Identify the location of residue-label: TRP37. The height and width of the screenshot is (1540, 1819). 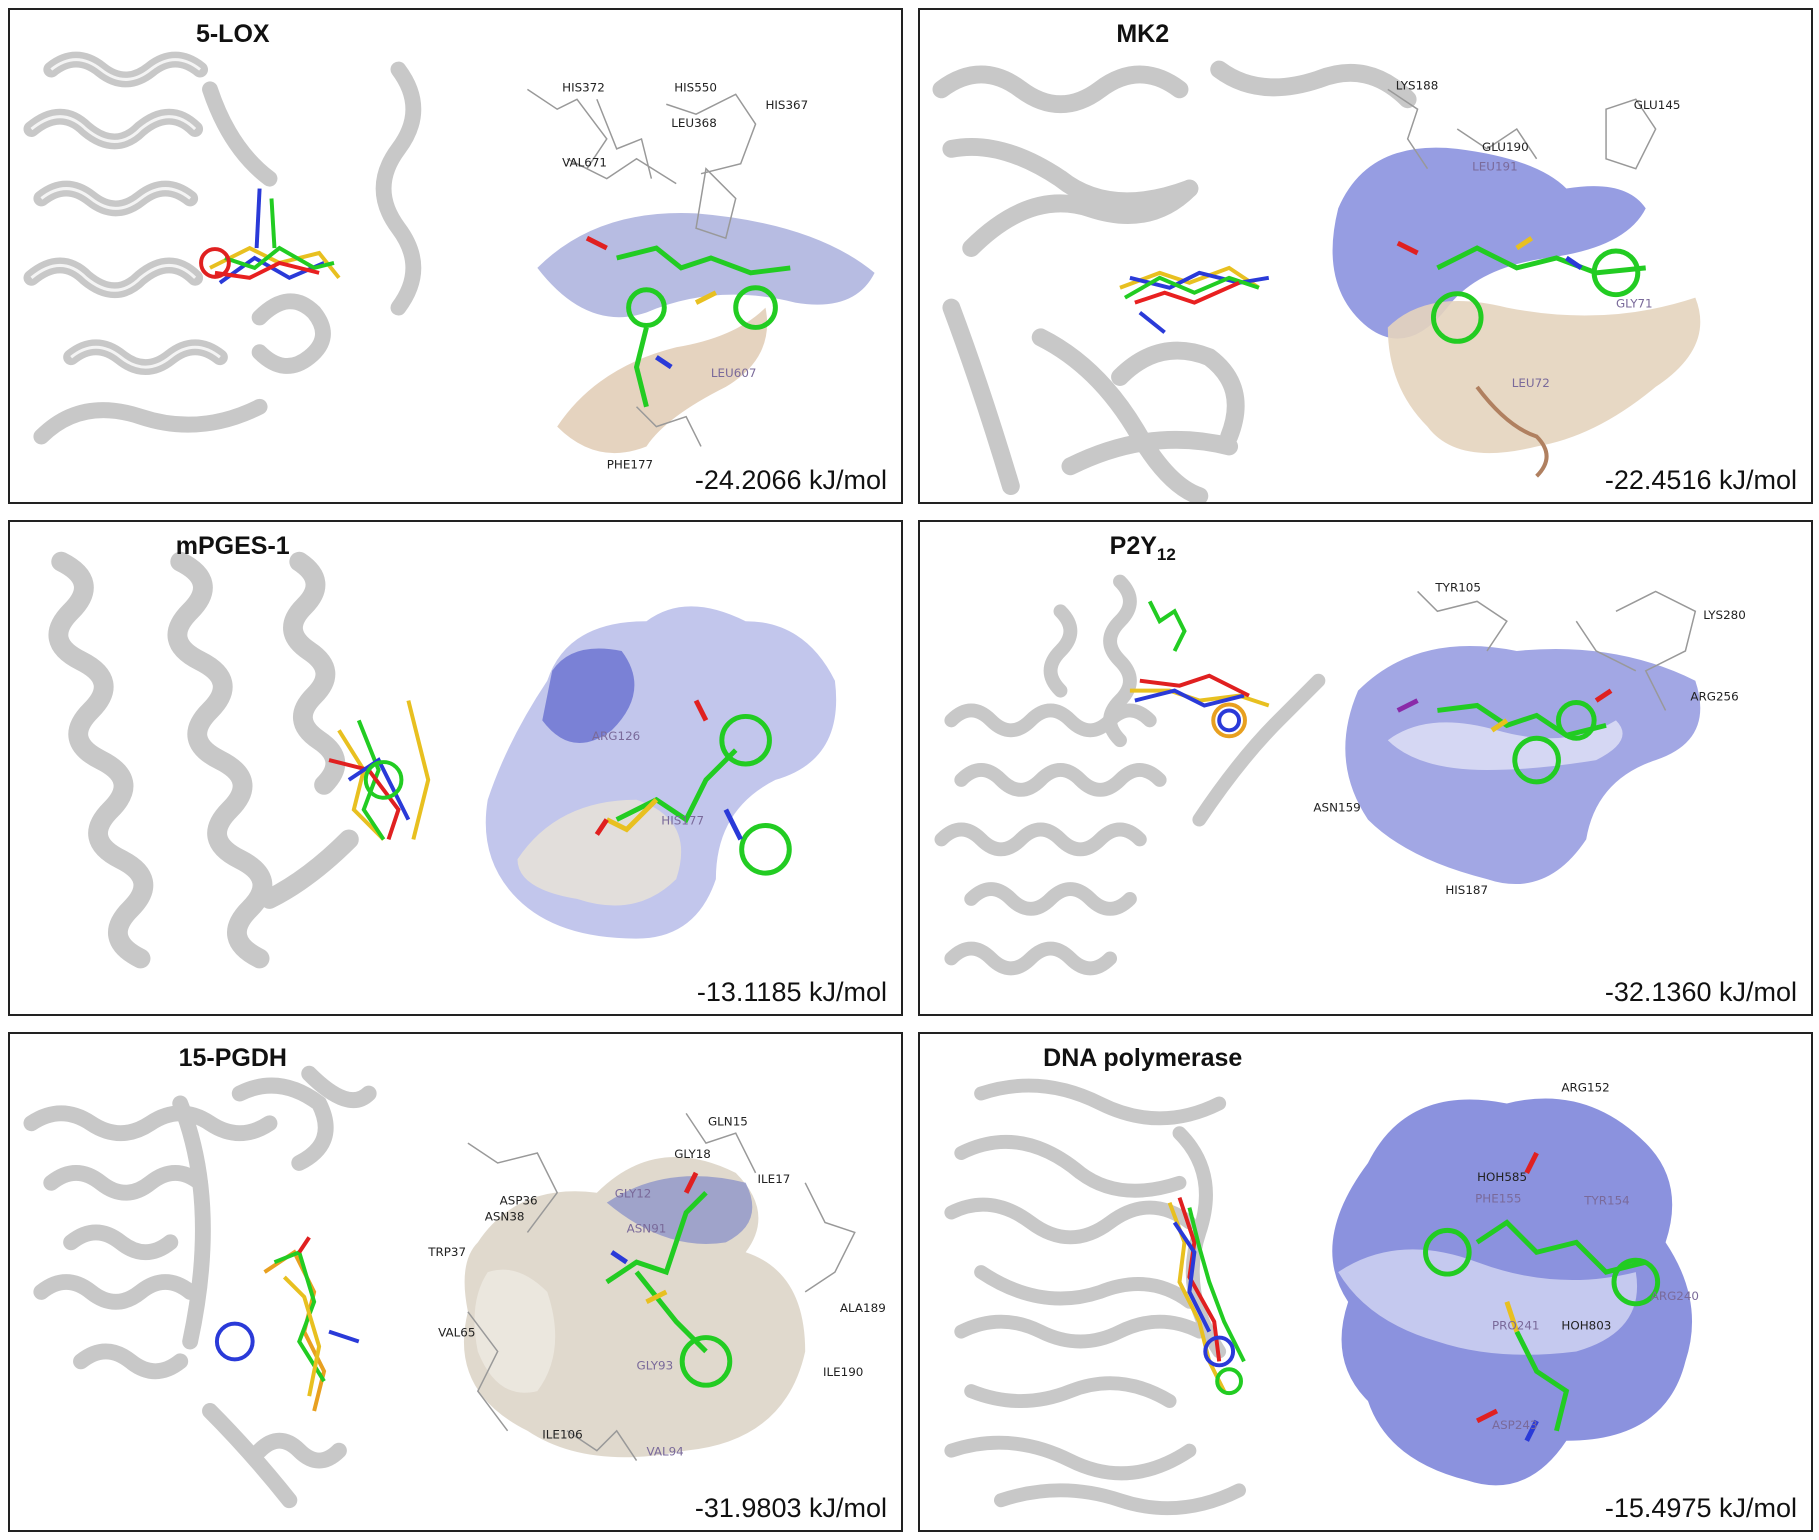
(446, 1252).